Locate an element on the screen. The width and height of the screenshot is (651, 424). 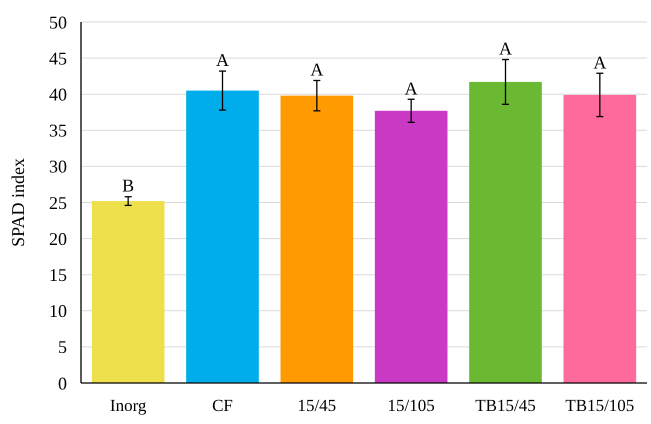
annotation: B is located at coordinates (128, 186).